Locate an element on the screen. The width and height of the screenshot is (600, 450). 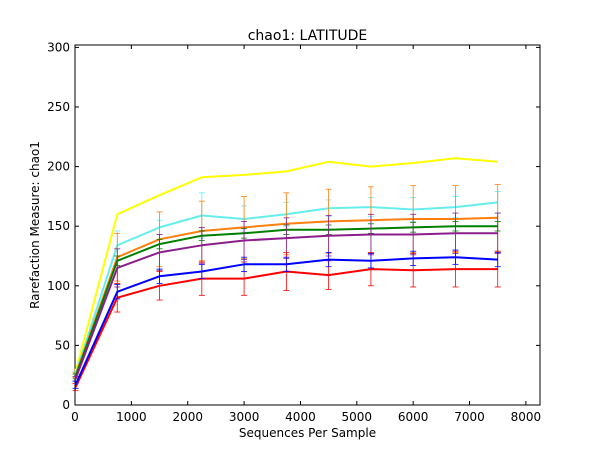
y-tick-label: 50 is located at coordinates (62, 345).